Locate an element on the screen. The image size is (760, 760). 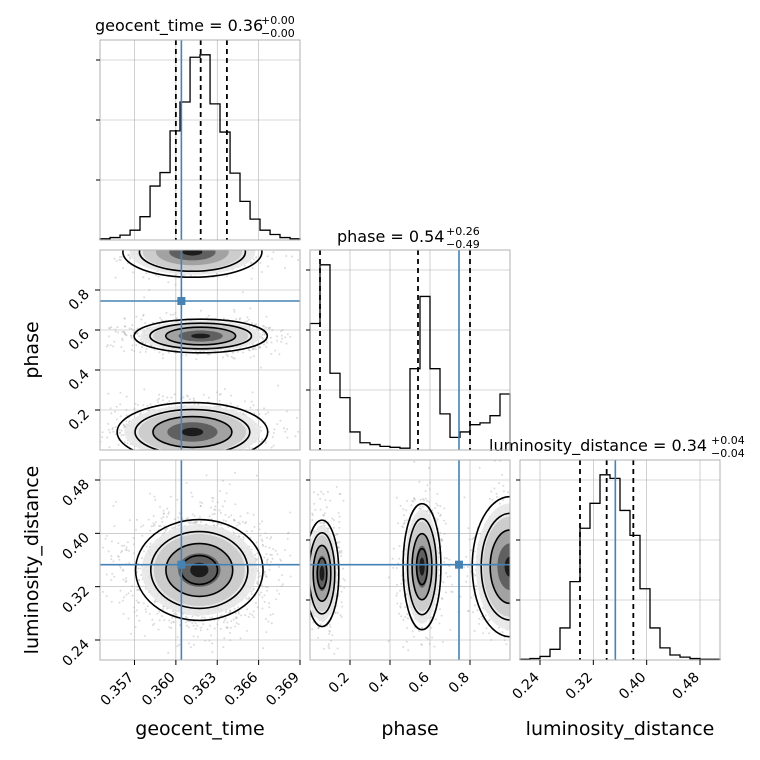
xlabel-phase: phase is located at coordinates (409, 729).